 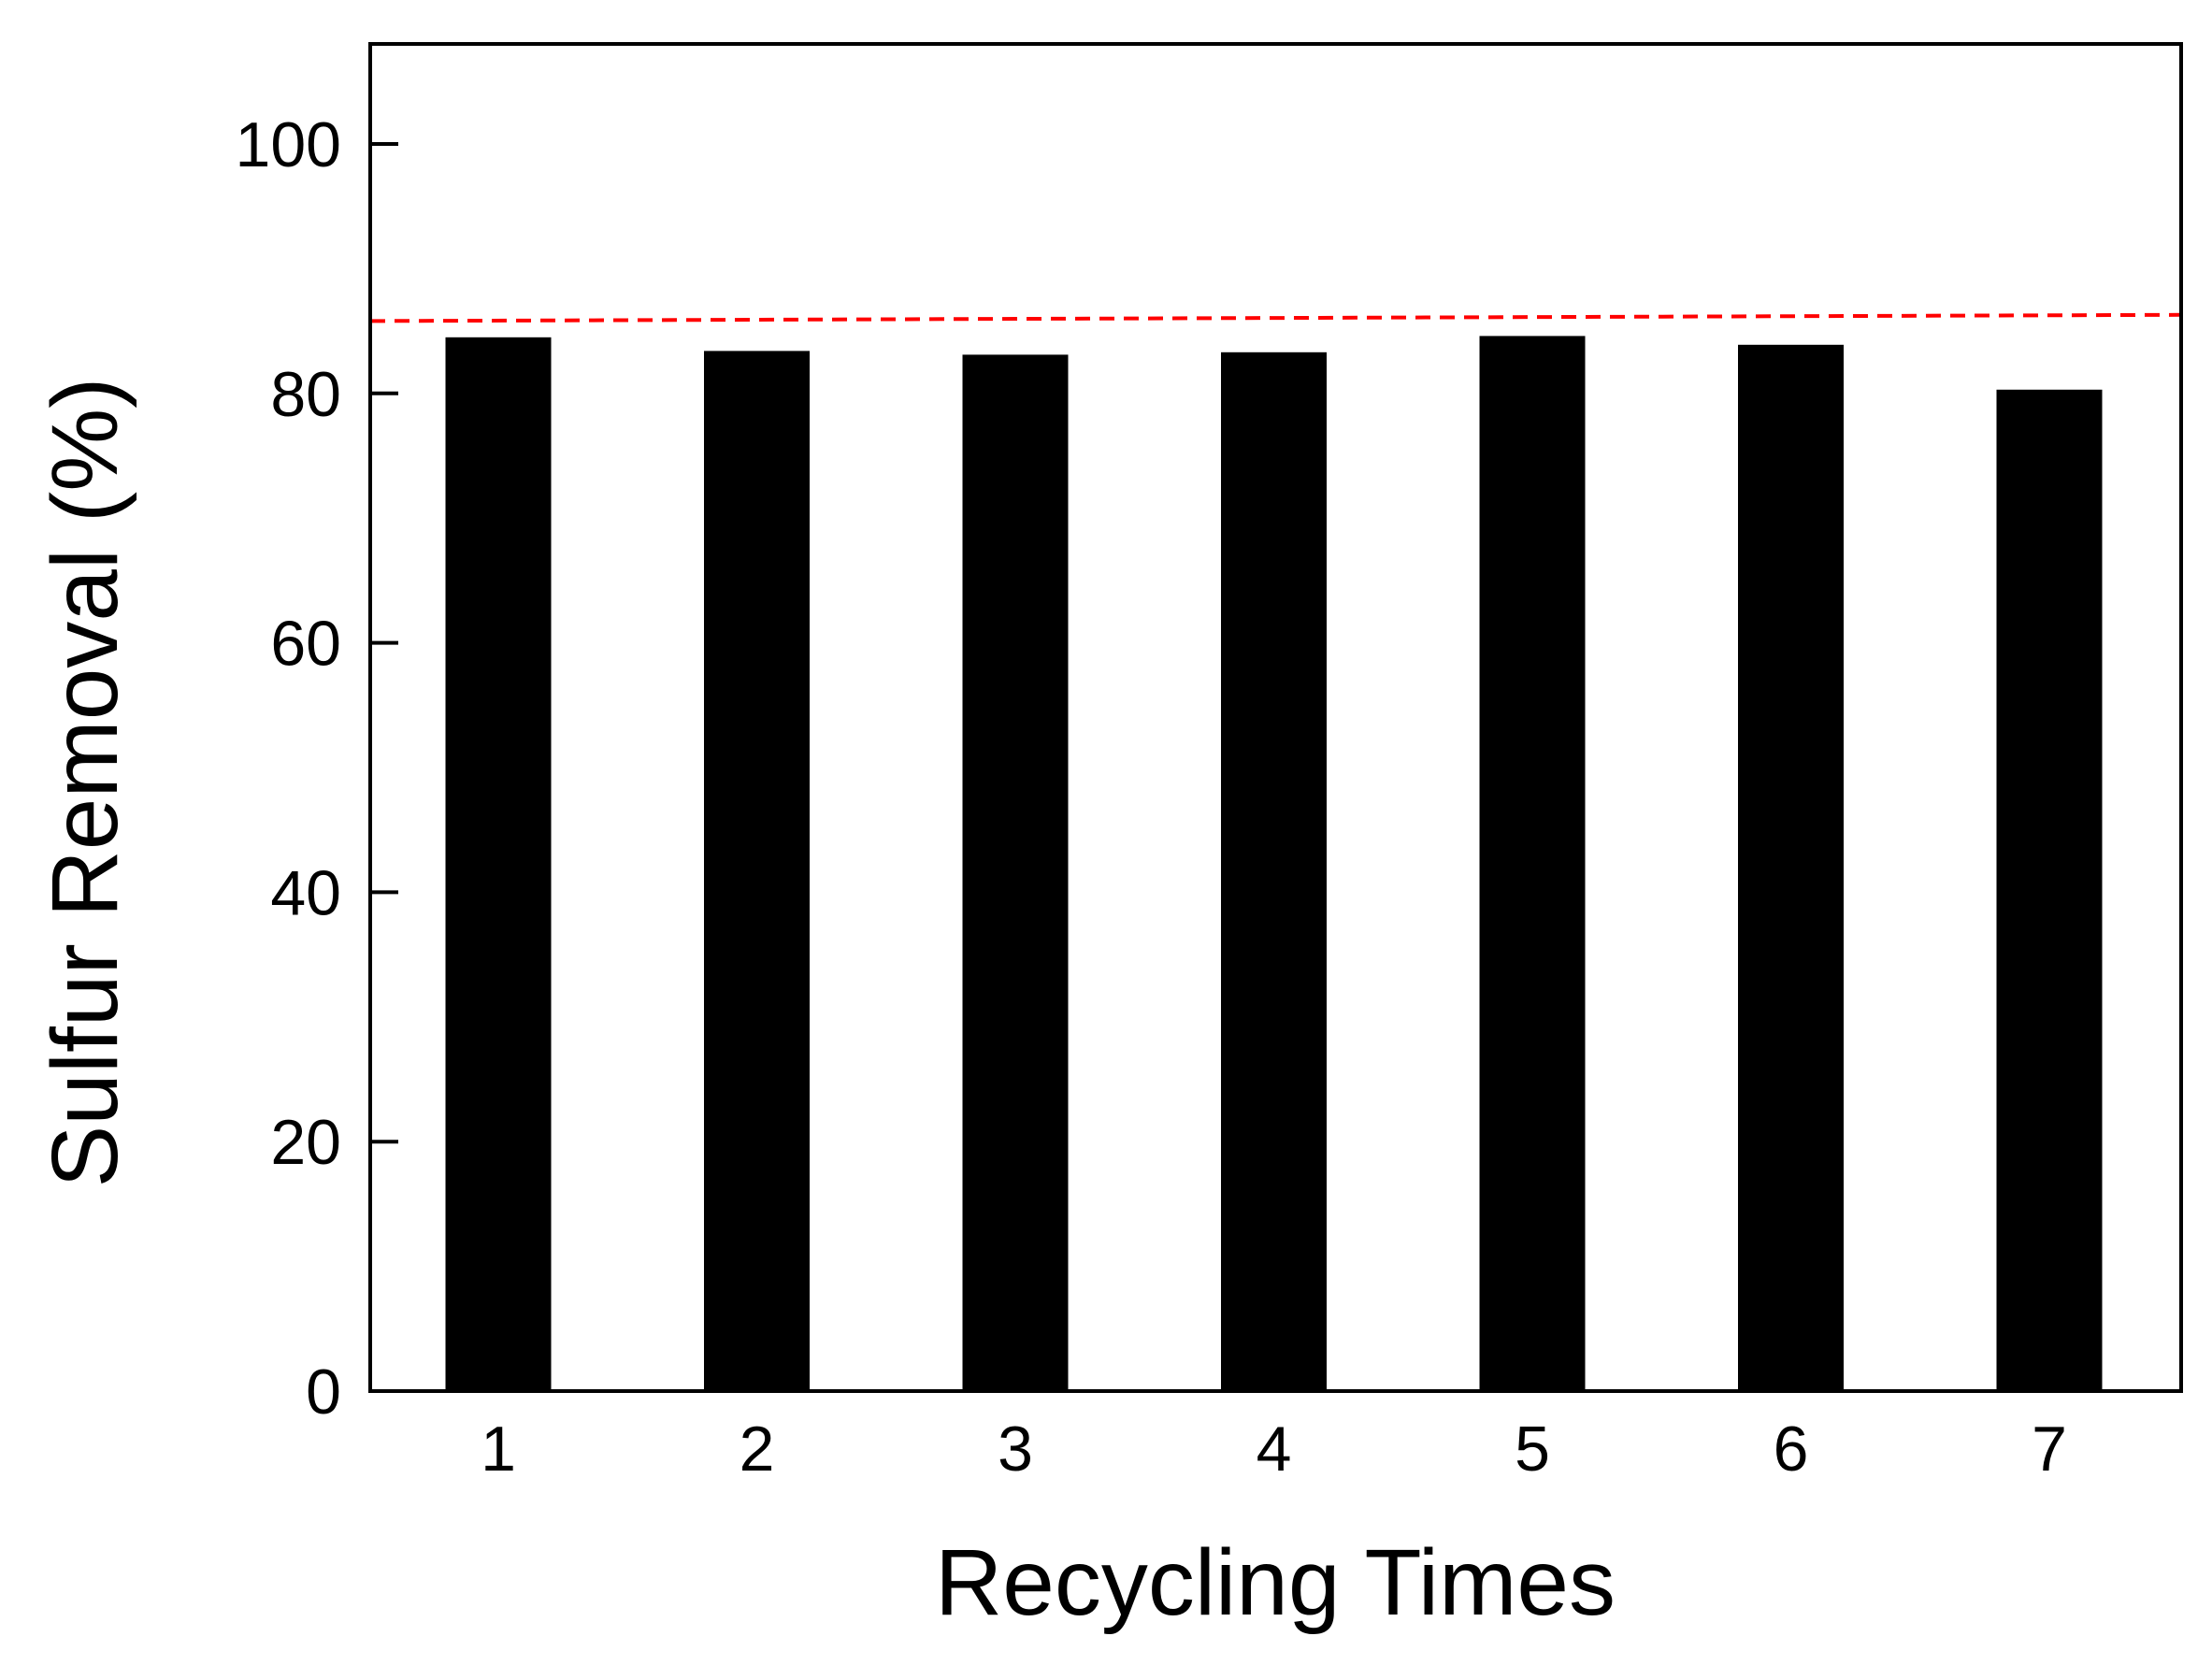 What do you see at coordinates (498, 1449) in the screenshot?
I see `x-tick-label-1: 1` at bounding box center [498, 1449].